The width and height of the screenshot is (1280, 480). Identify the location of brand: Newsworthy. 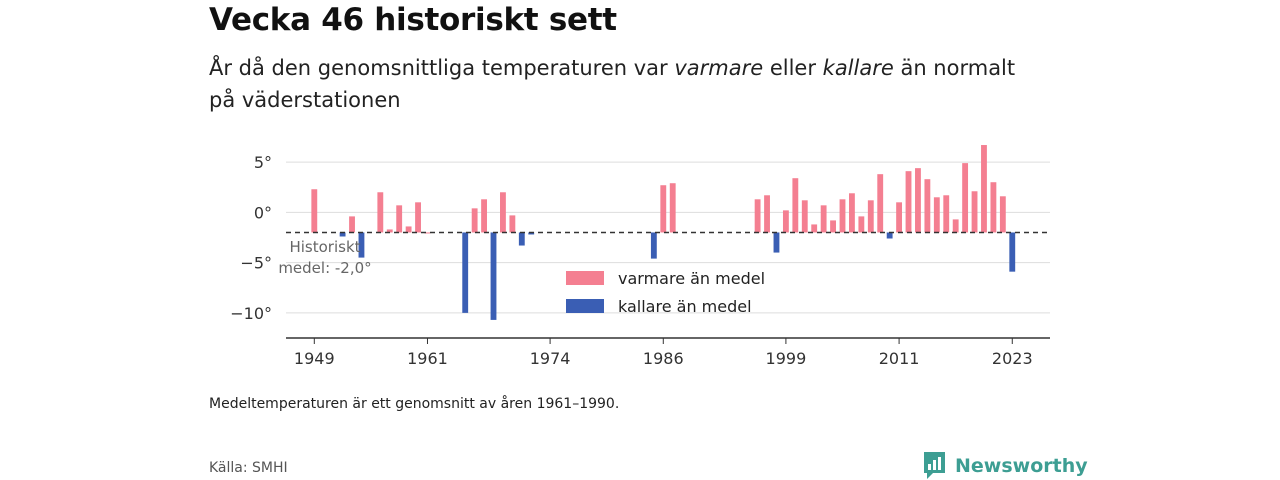
(1005, 465).